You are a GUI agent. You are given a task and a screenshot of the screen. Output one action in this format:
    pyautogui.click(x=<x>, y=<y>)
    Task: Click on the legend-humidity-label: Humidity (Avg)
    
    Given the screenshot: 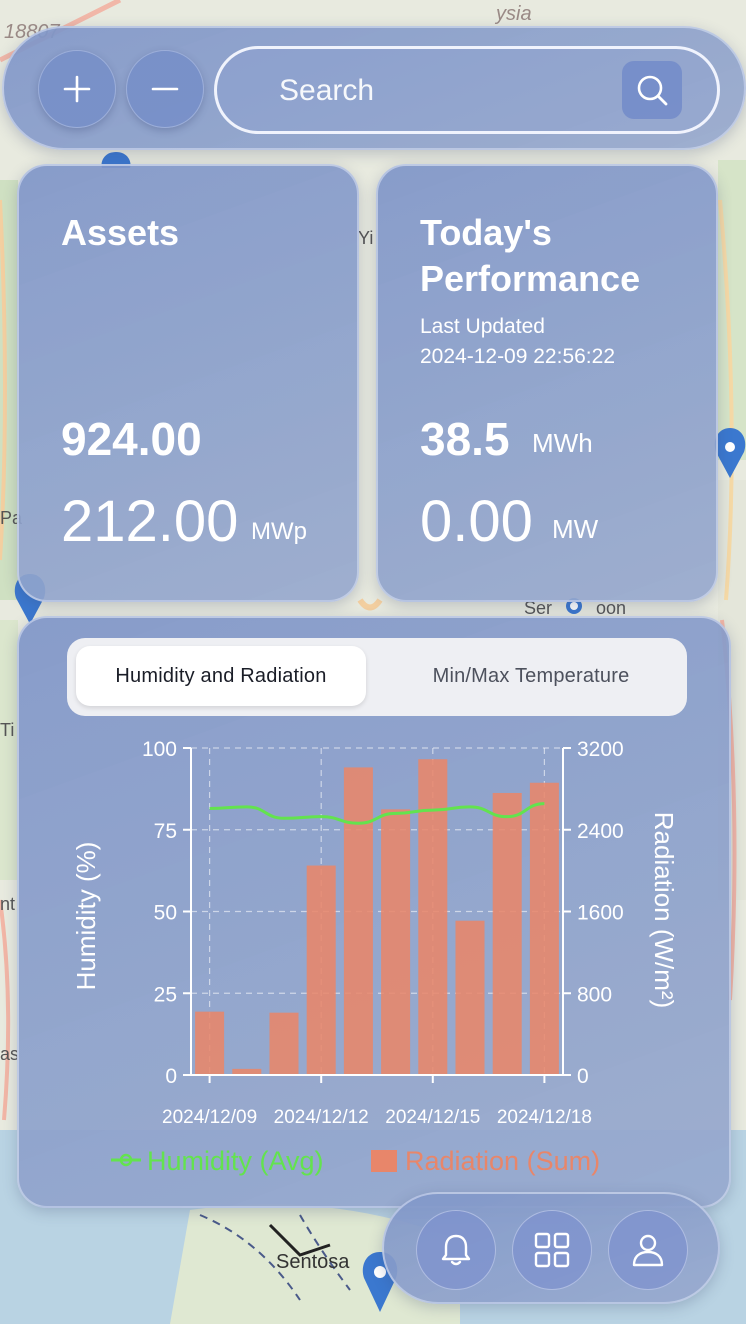 What is the action you would take?
    pyautogui.click(x=235, y=1161)
    